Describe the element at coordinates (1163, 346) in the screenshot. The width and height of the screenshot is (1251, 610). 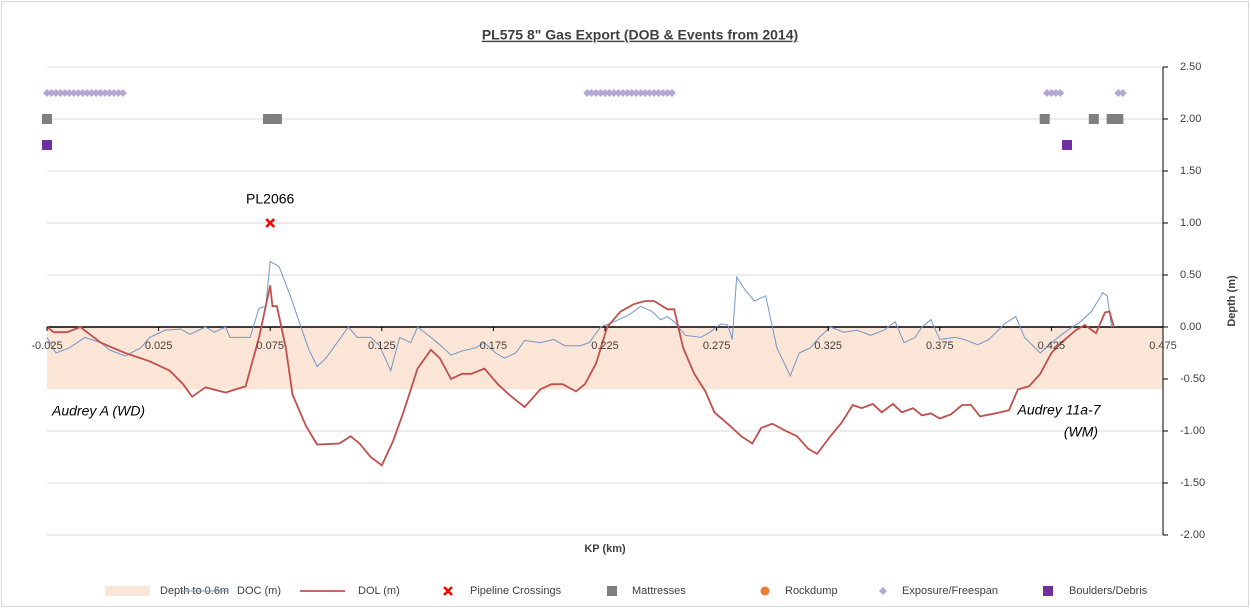
I see `x-tick-label: 0.475` at that location.